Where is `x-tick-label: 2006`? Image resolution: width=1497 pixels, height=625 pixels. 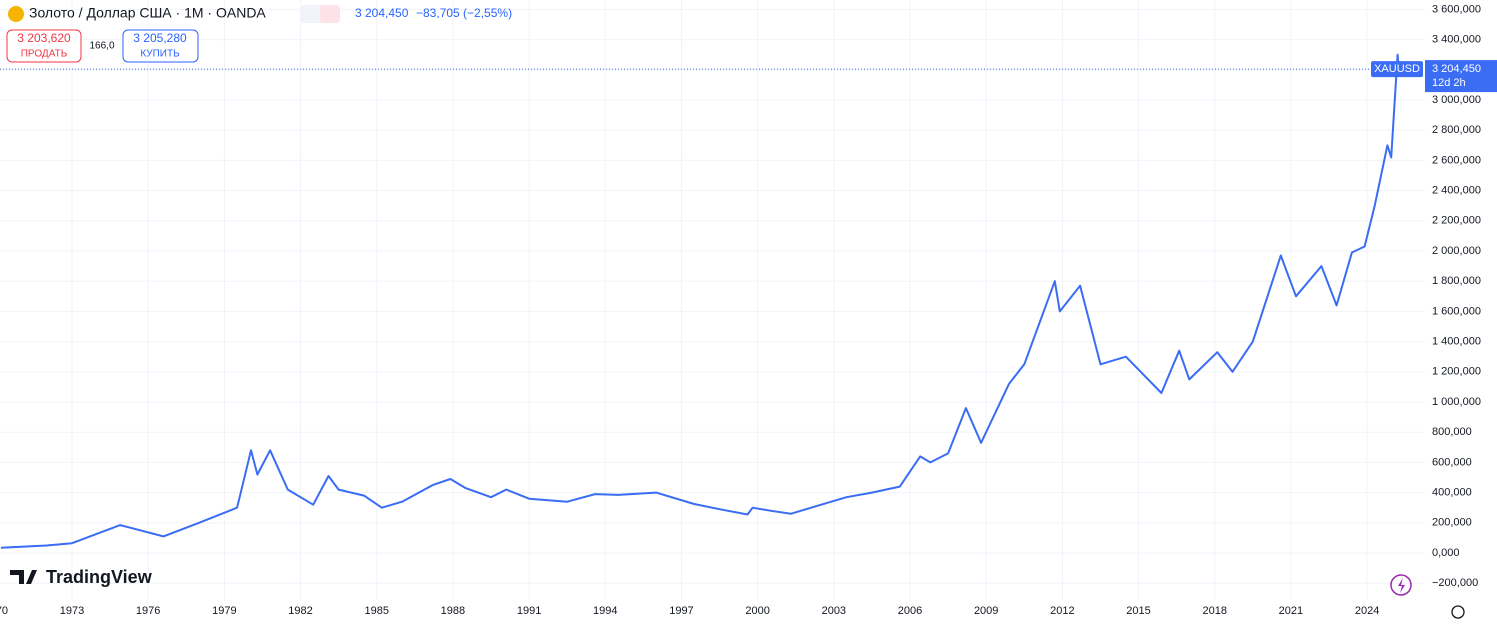
x-tick-label: 2006 is located at coordinates (910, 611).